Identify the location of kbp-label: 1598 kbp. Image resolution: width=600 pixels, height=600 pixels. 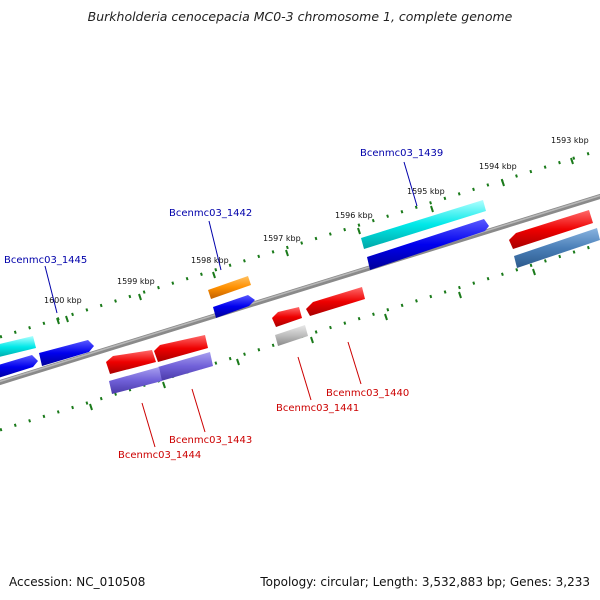
(210, 260).